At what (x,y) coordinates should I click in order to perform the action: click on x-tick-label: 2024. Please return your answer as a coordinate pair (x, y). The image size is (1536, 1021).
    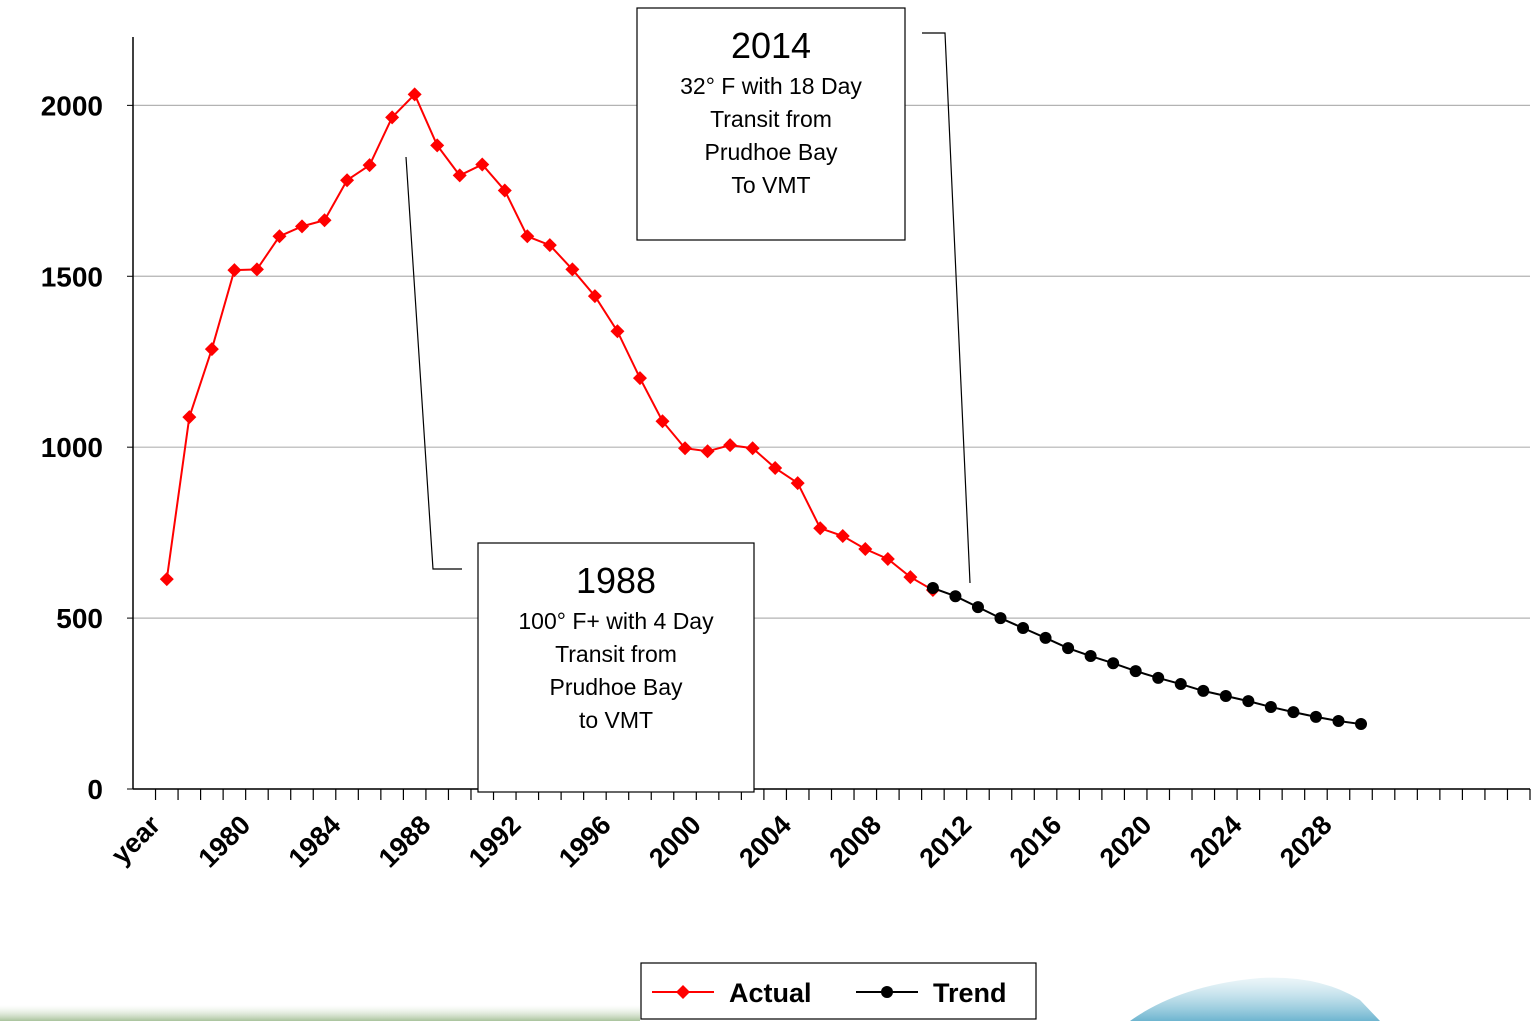
    Looking at the image, I should click on (1216, 842).